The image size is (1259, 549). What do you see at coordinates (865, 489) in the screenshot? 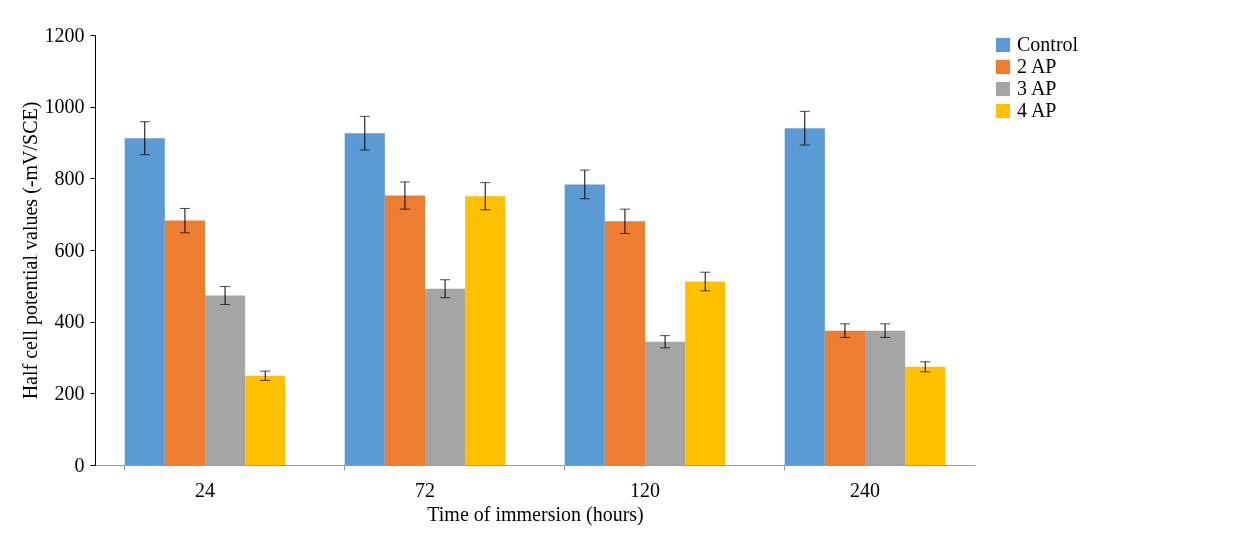
I see `x-tick-label: 240` at bounding box center [865, 489].